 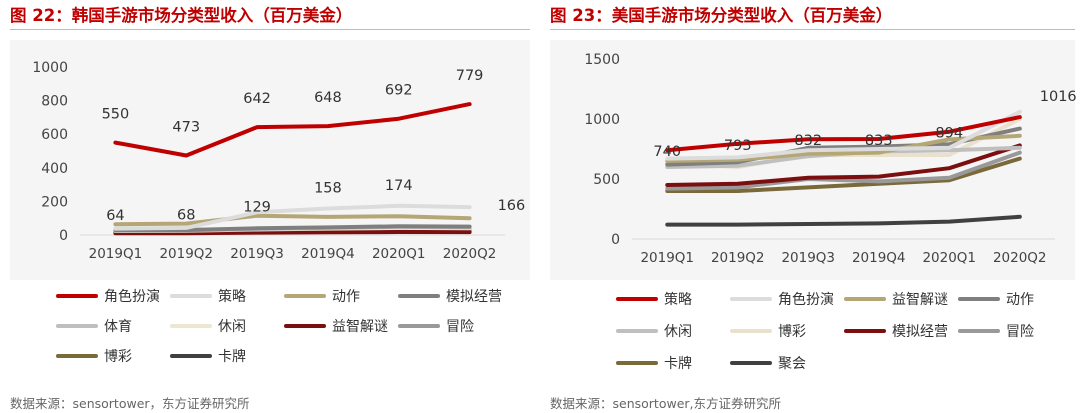 What do you see at coordinates (116, 115) in the screenshot?
I see `data-label: 550` at bounding box center [116, 115].